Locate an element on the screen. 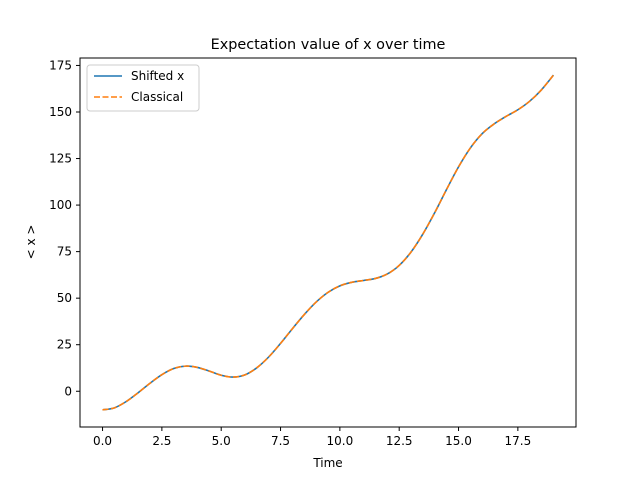 The width and height of the screenshot is (640, 480). x-axis: 0.0 2.5 5.0 7.5 10.0 12.5 15.0 17.5 is located at coordinates (312, 437).